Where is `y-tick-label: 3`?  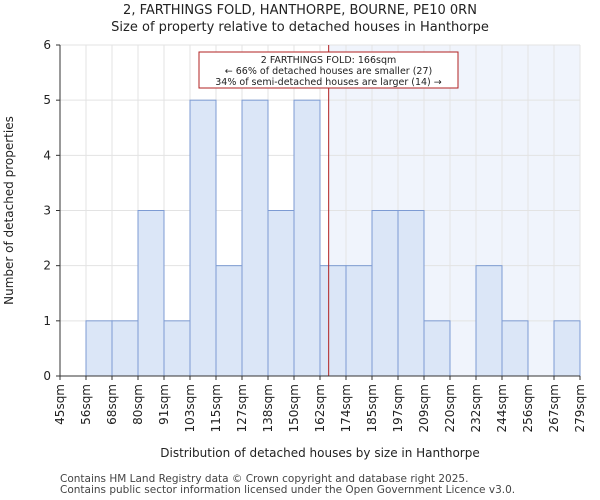 y-tick-label: 3 is located at coordinates (47, 211).